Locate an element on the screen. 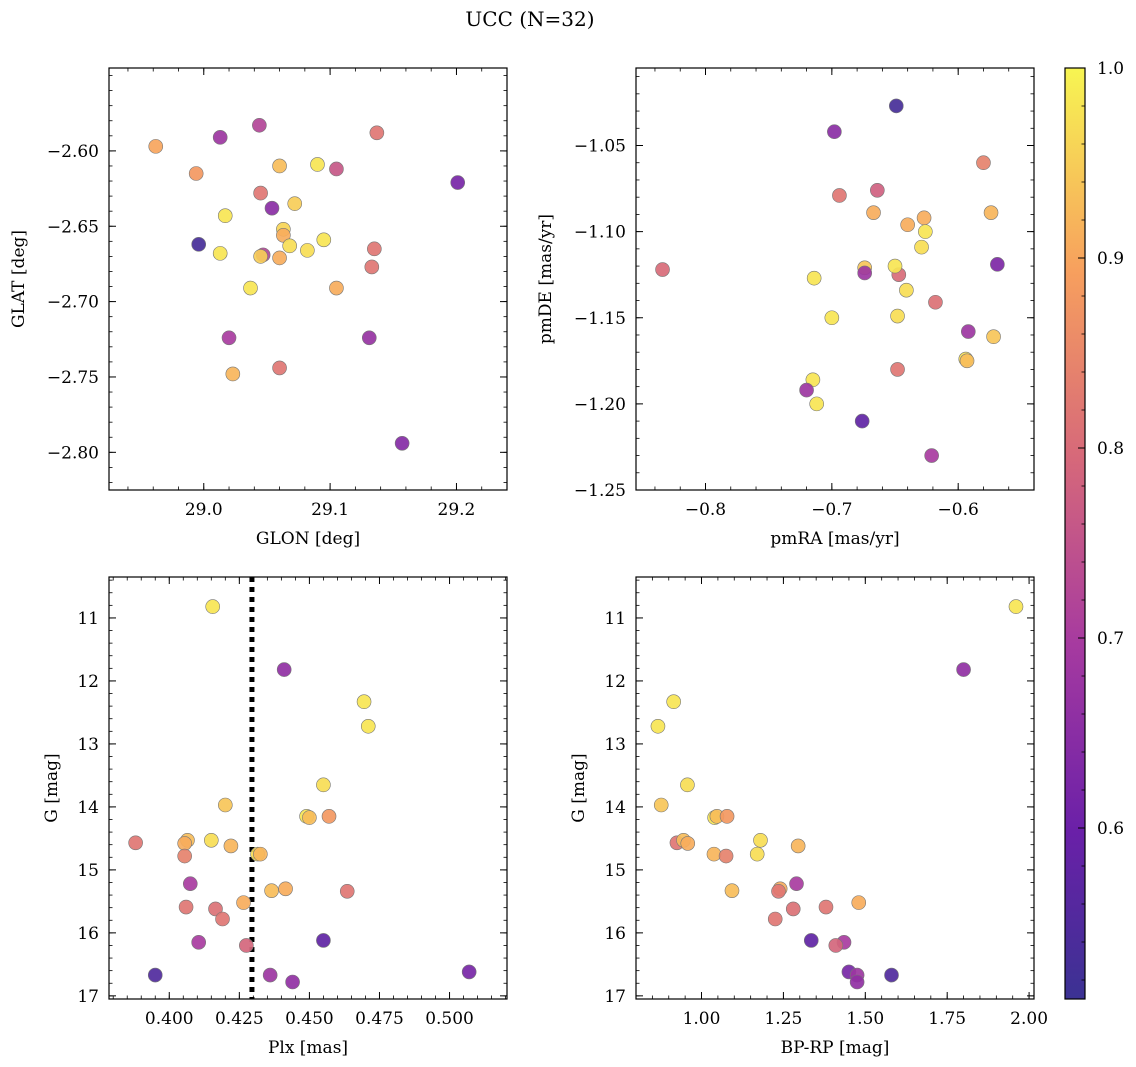 The width and height of the screenshot is (1136, 1067). x-tick-label: 29.1 is located at coordinates (330, 510).